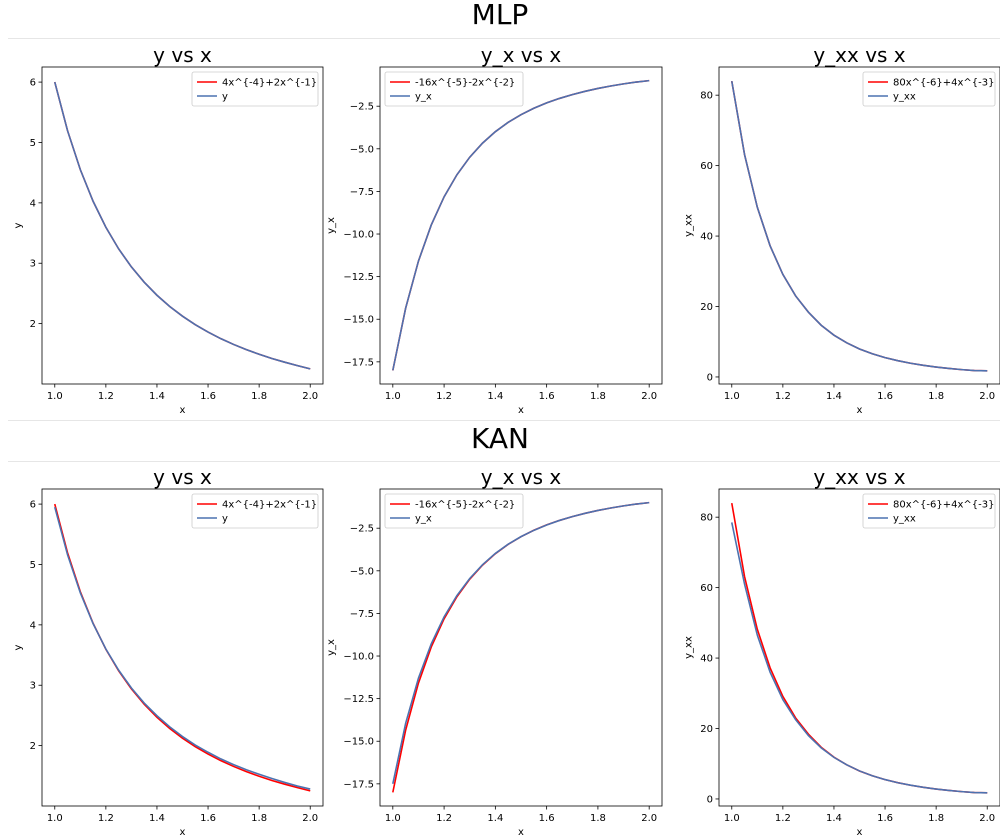 This screenshot has height=837, width=1000. What do you see at coordinates (362, 107) in the screenshot?
I see `y-tick-label: −2.5` at bounding box center [362, 107].